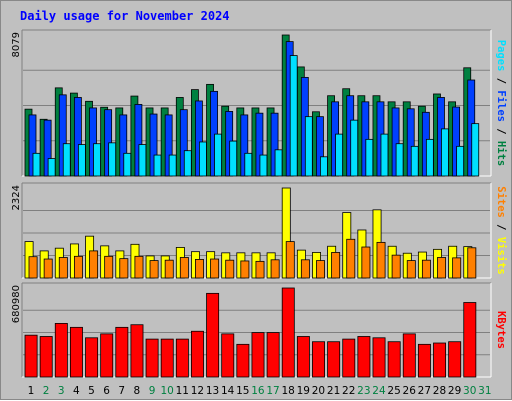  I want to click on ylabel-part-pages: Pages, so click(501, 56).